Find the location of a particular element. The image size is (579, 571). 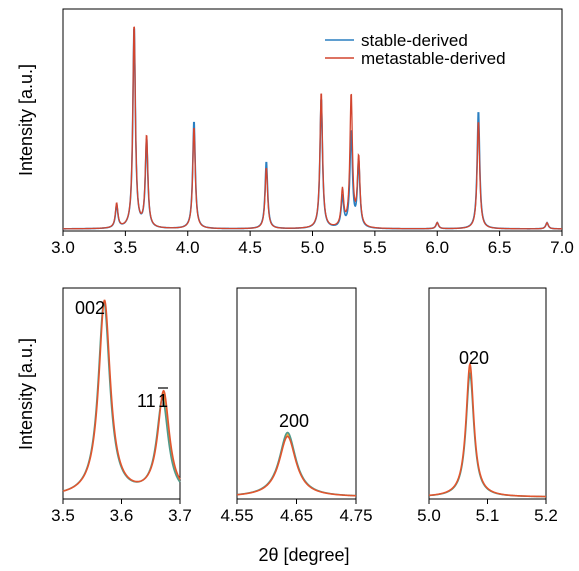

bottom-panel-3-series is located at coordinates (487, 430).